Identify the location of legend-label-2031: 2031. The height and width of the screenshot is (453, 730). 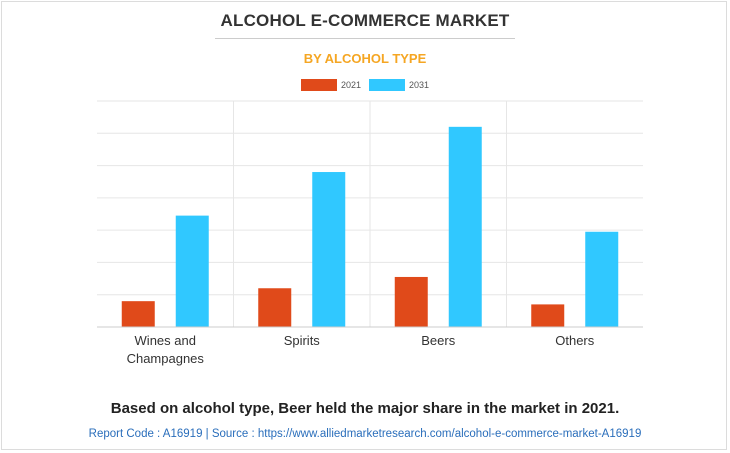
(419, 85).